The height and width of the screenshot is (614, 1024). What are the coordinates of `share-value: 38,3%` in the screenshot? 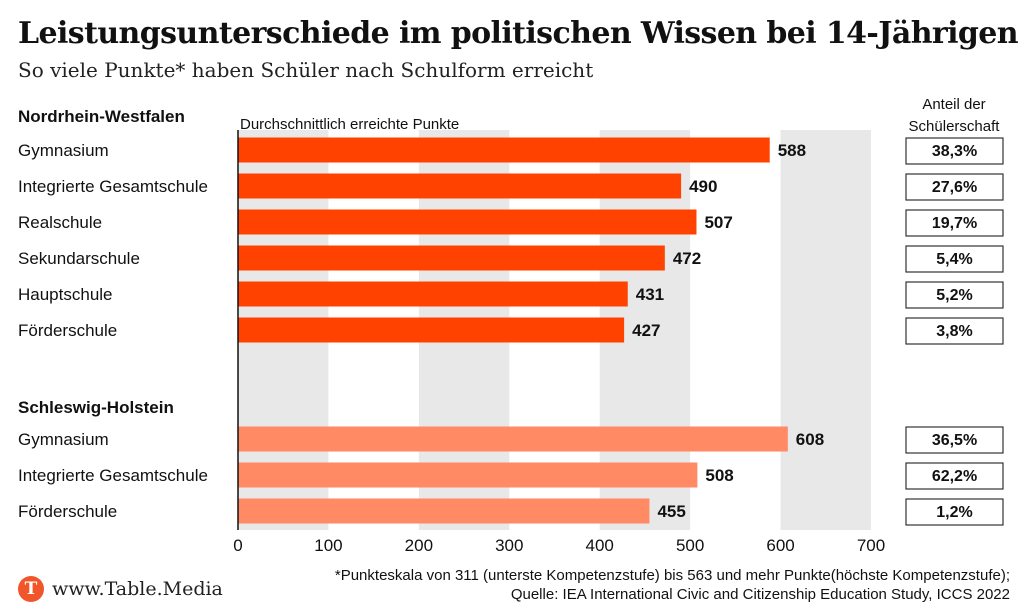 It's located at (954, 151).